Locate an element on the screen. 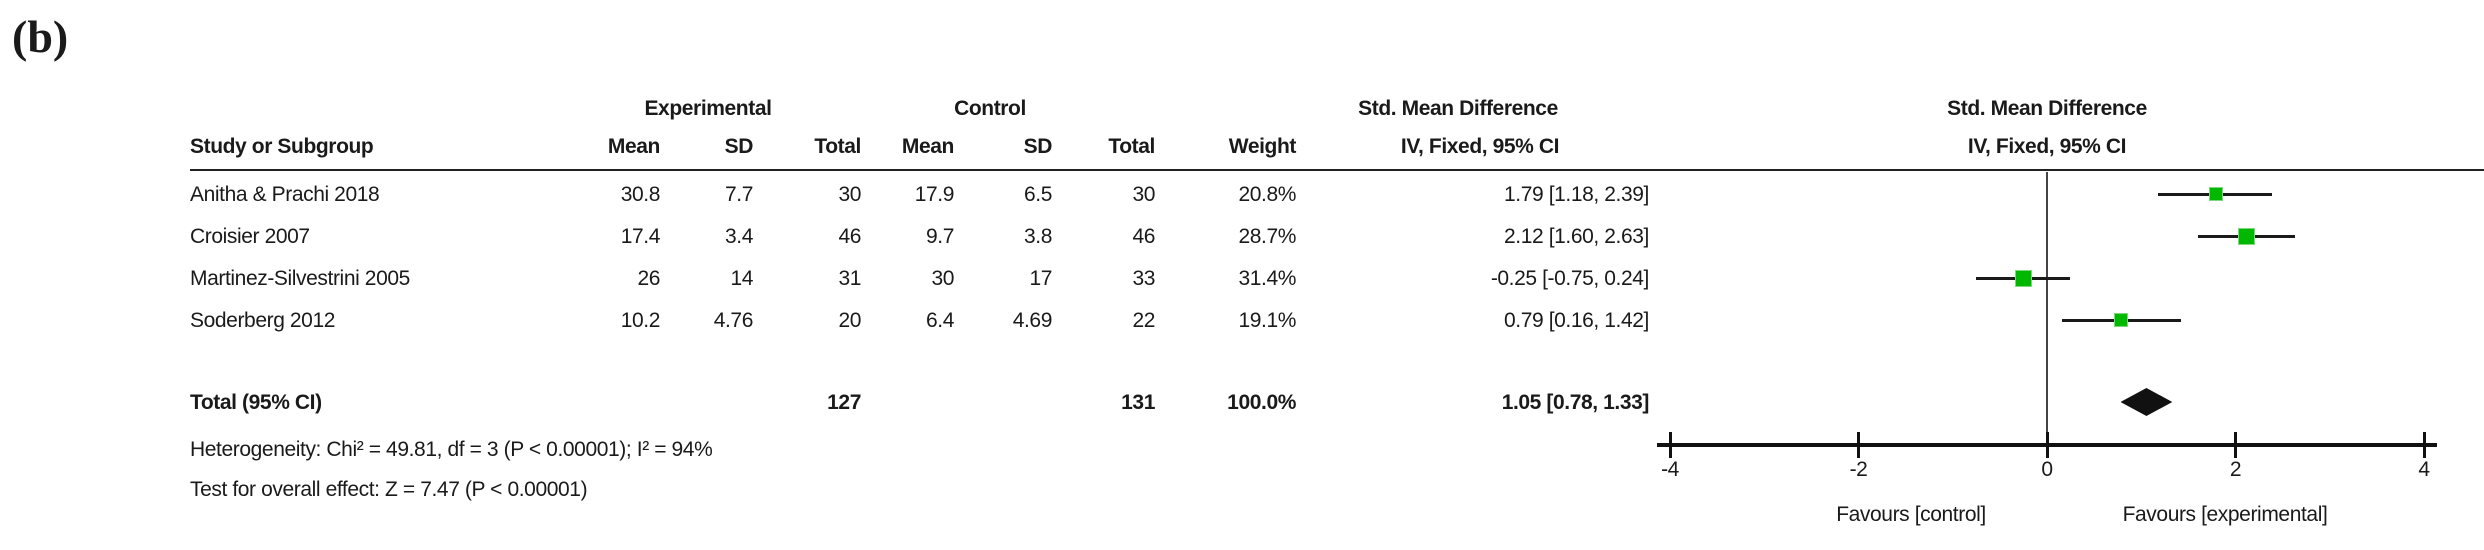 This screenshot has width=2484, height=550. x-axis-tick-label: 4 is located at coordinates (2424, 469).